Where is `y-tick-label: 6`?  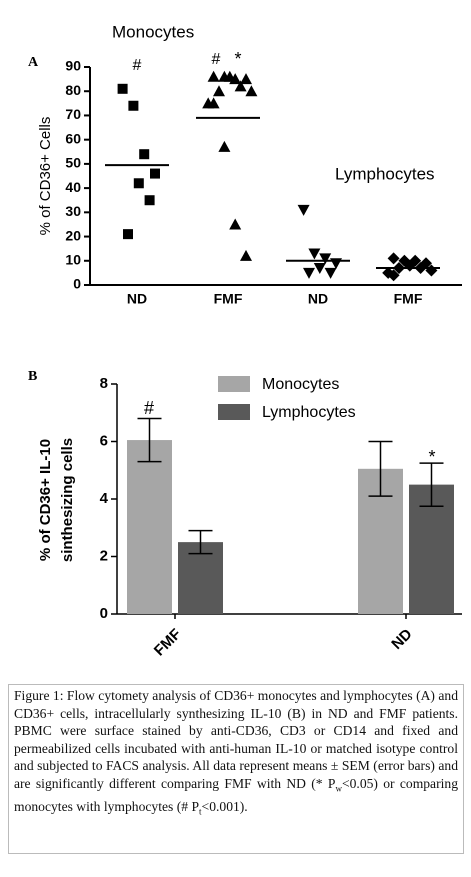
y-tick-label: 6 is located at coordinates (104, 440).